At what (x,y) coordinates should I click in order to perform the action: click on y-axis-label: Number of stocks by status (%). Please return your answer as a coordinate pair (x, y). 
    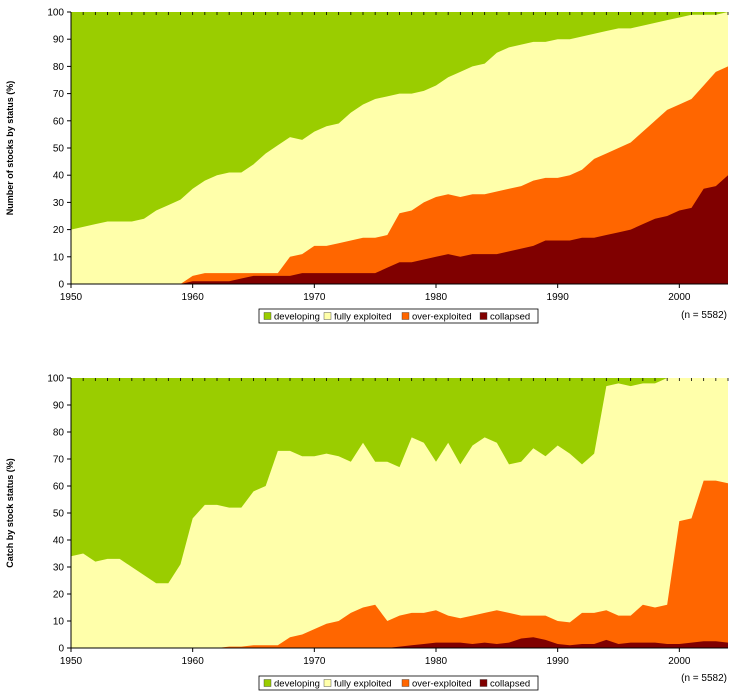
    Looking at the image, I should click on (10, 148).